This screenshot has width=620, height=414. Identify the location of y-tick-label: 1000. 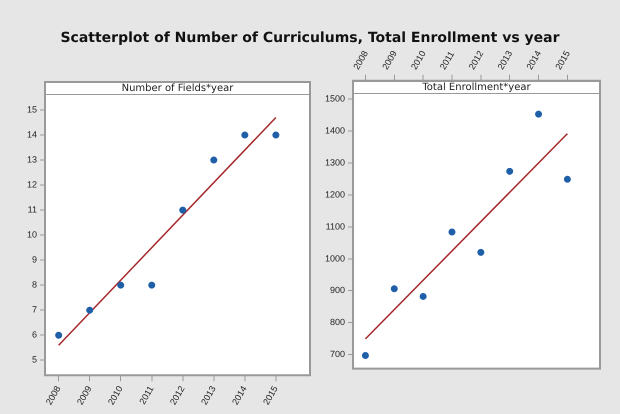
(335, 258).